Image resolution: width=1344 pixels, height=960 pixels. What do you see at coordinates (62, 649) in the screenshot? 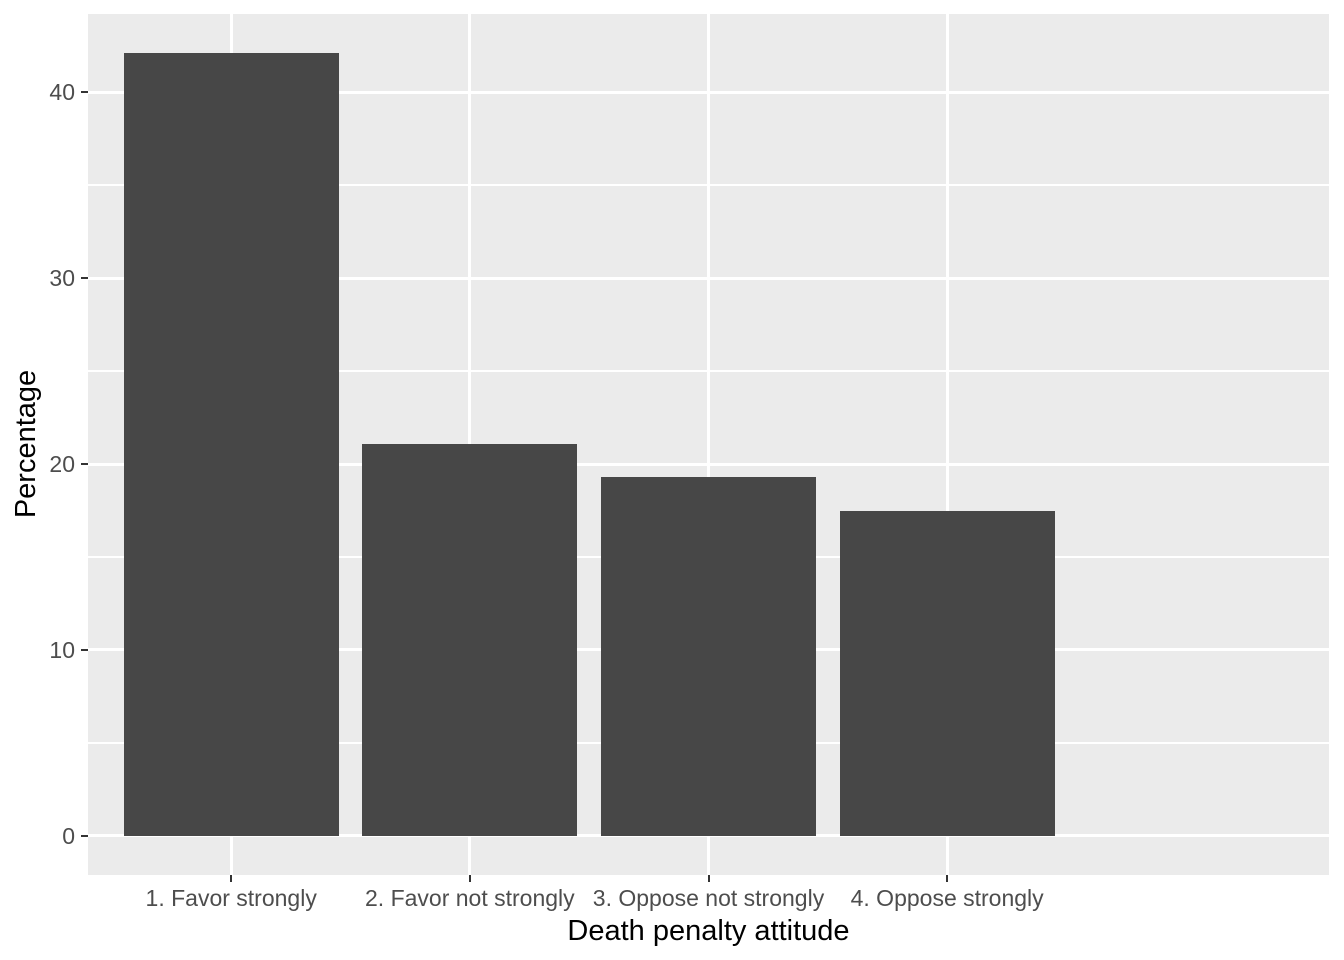
I see `y-tick-label: 10` at bounding box center [62, 649].